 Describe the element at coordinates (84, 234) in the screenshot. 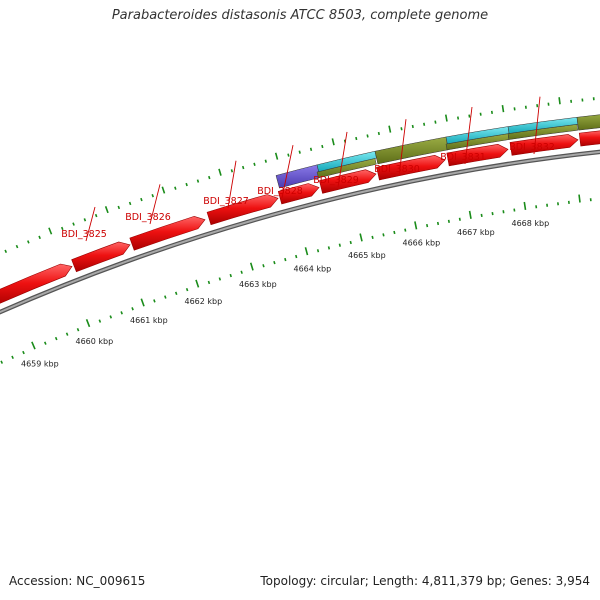

I see `gene-label-bdi-3825: BDI_3825` at that location.